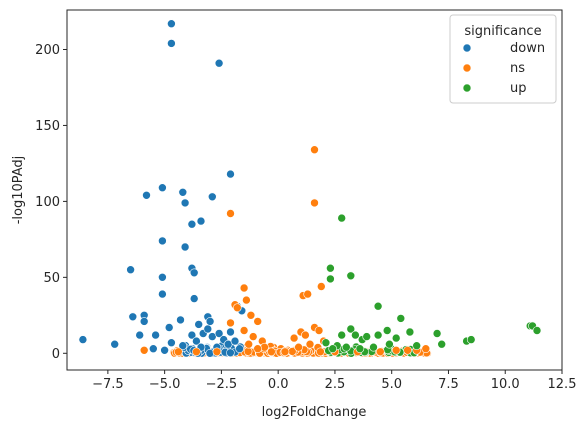 The width and height of the screenshot is (587, 432). What do you see at coordinates (448, 384) in the screenshot?
I see `x-tick-label: 7.5` at bounding box center [448, 384].